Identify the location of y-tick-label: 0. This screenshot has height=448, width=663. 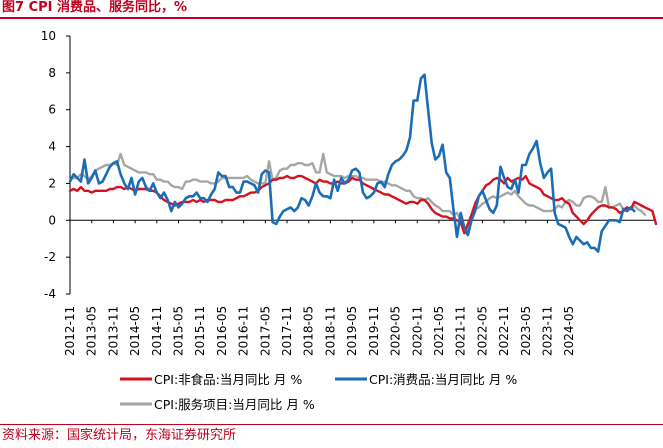
(52, 220).